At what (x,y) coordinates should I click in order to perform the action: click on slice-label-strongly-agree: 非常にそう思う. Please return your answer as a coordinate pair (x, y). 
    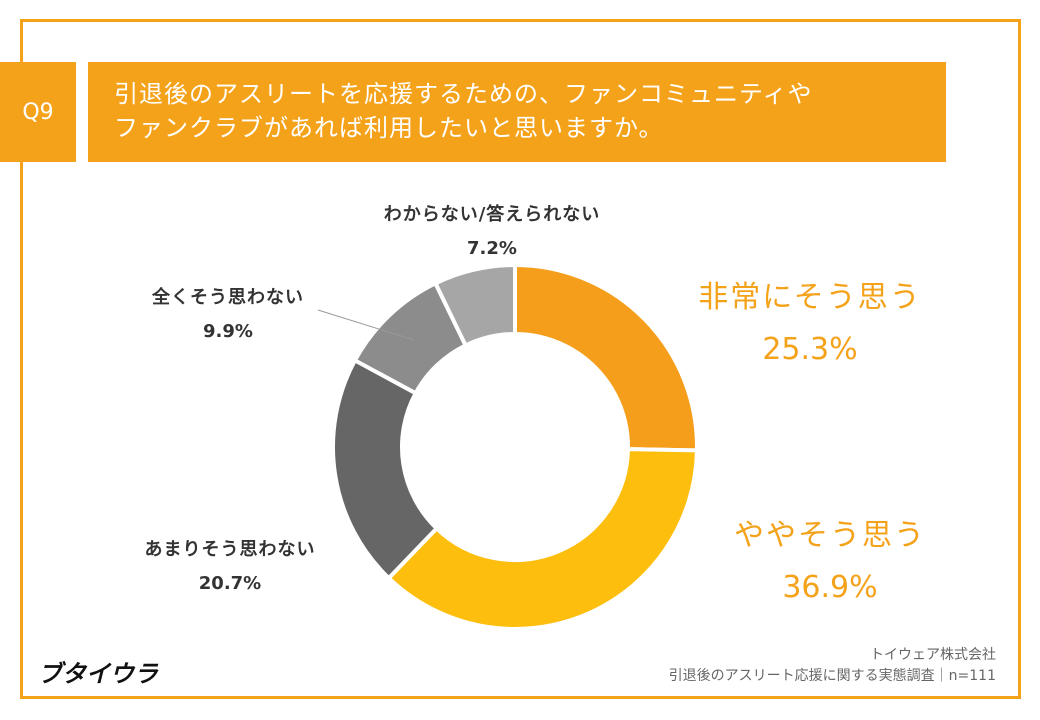
    Looking at the image, I should click on (810, 297).